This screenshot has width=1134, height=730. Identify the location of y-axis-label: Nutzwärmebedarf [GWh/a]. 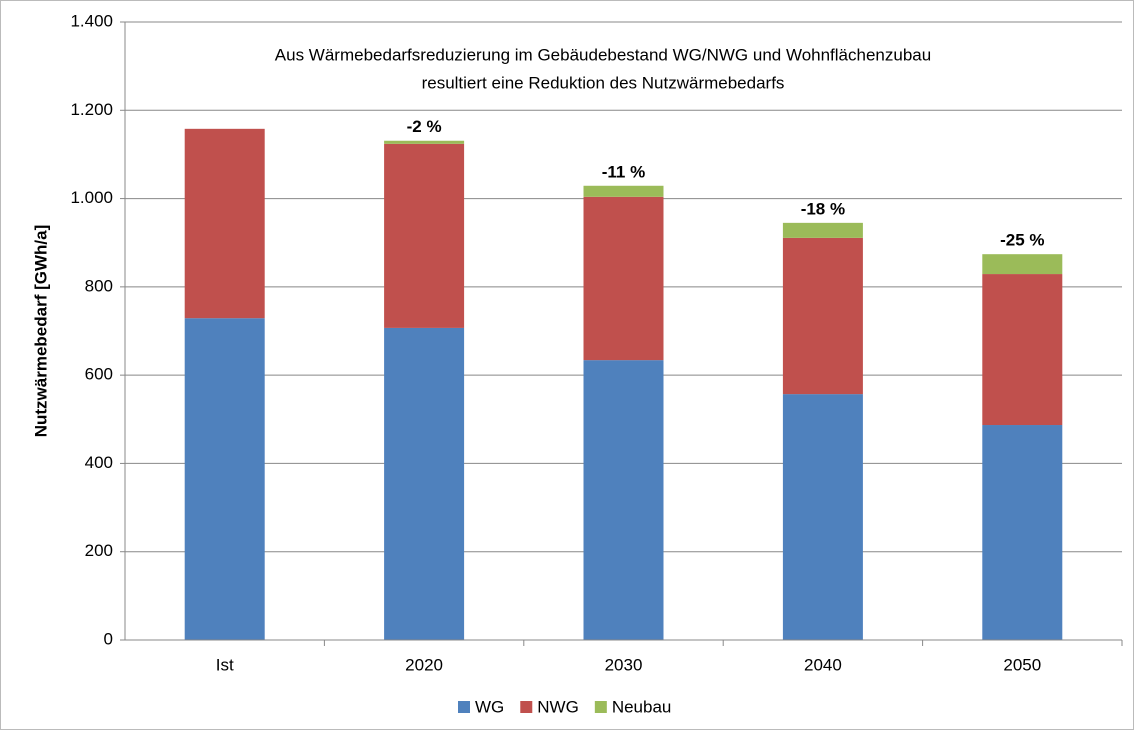
(40, 331).